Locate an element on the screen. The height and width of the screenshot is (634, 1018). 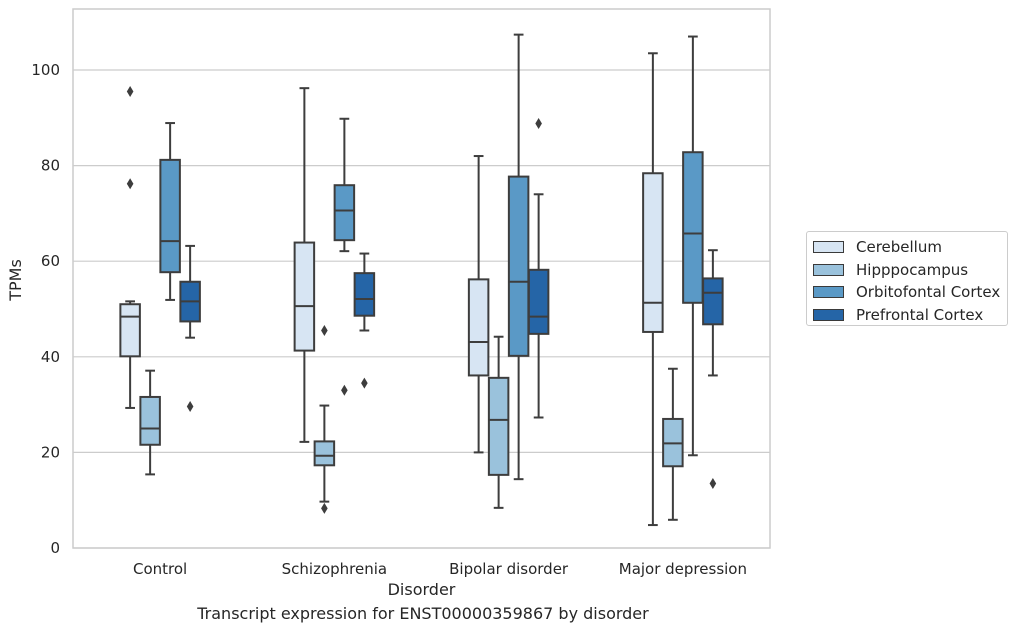
legend-label: Cerebellum is located at coordinates (899, 247).